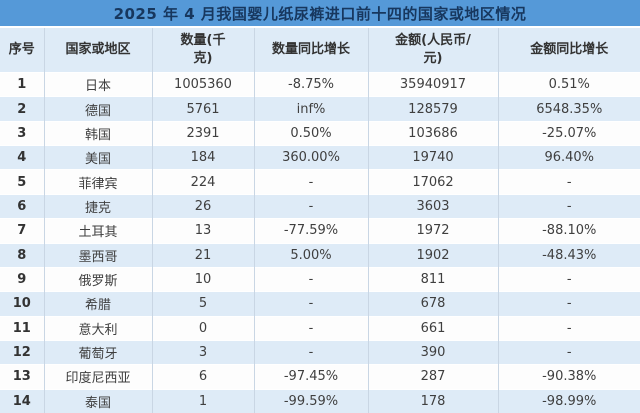 The height and width of the screenshot is (413, 640). What do you see at coordinates (432, 352) in the screenshot?
I see `cell-amount: 390` at bounding box center [432, 352].